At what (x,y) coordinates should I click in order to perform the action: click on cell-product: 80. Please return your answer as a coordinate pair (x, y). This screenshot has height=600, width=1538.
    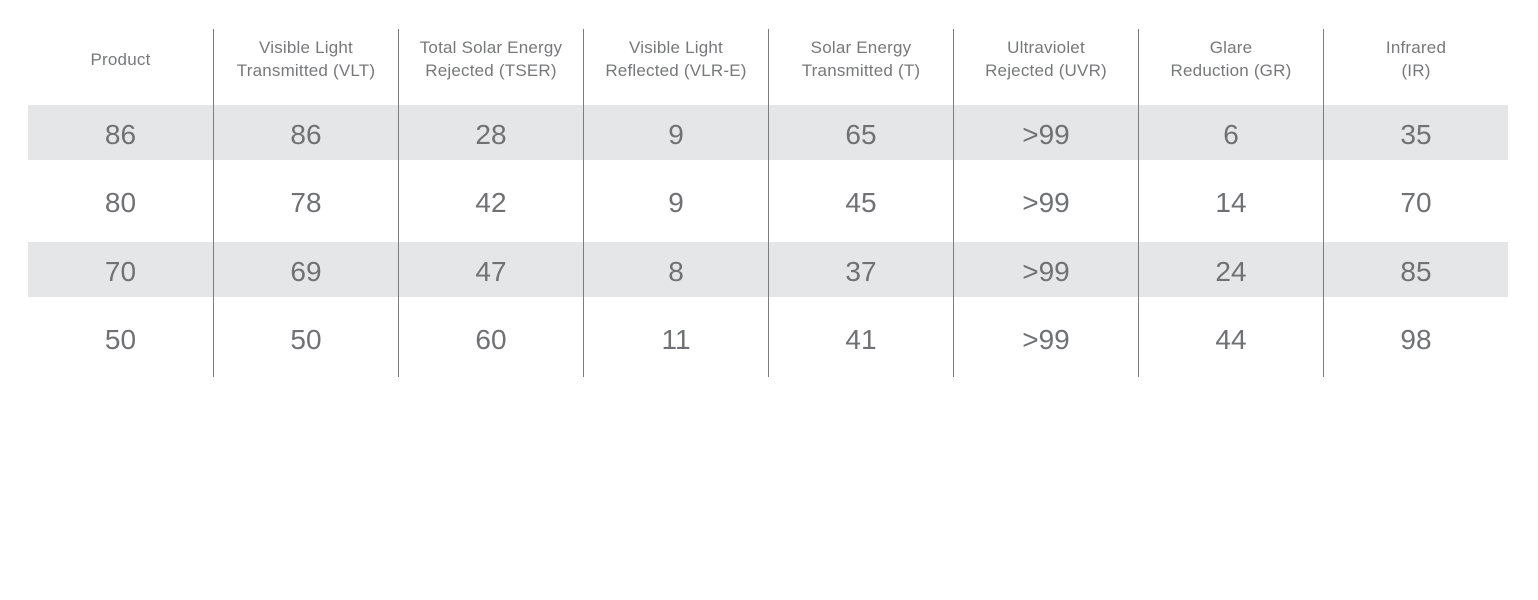
    Looking at the image, I should click on (120, 203).